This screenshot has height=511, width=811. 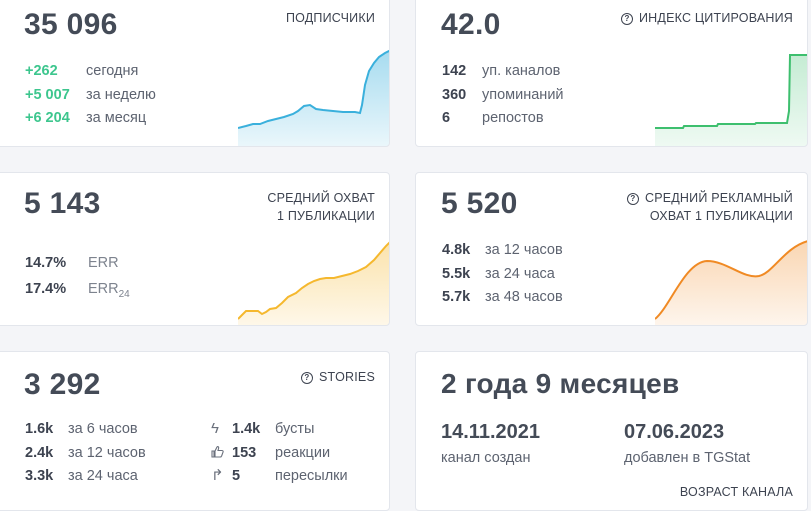 What do you see at coordinates (217, 475) in the screenshot?
I see `share-arrow-icon: ↱` at bounding box center [217, 475].